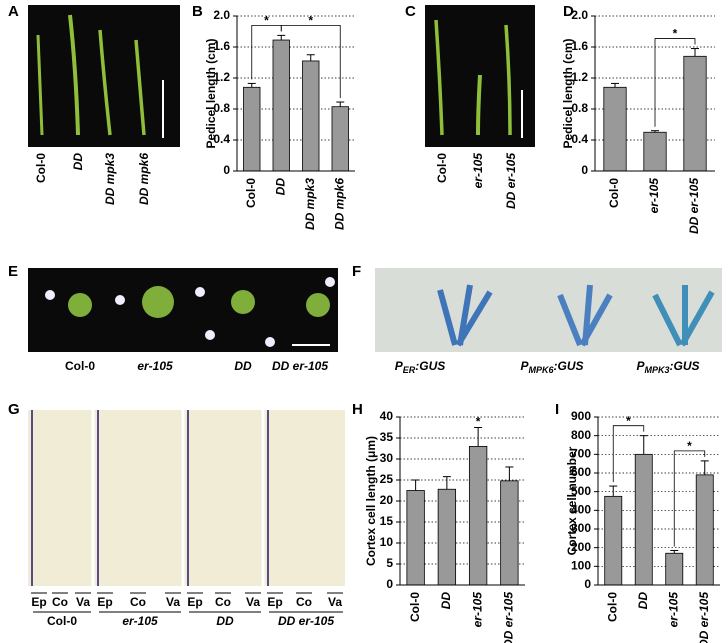 The image size is (728, 643). Describe the element at coordinates (581, 528) in the screenshot. I see `y-tick-label: 300` at that location.